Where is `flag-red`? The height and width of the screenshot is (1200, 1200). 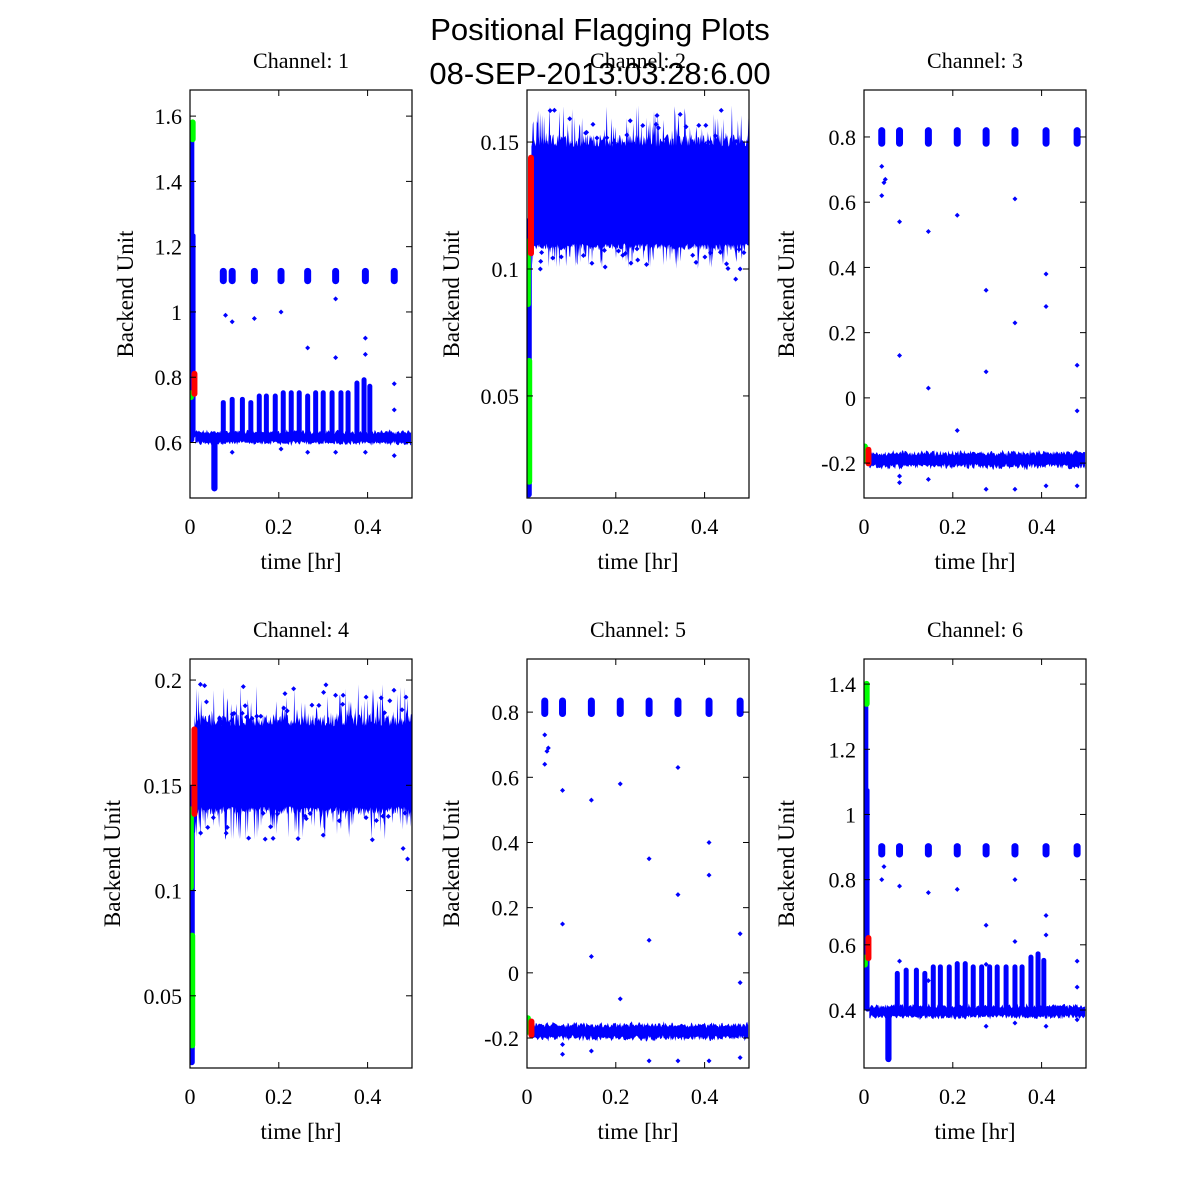
flag-red is located at coordinates (194, 771).